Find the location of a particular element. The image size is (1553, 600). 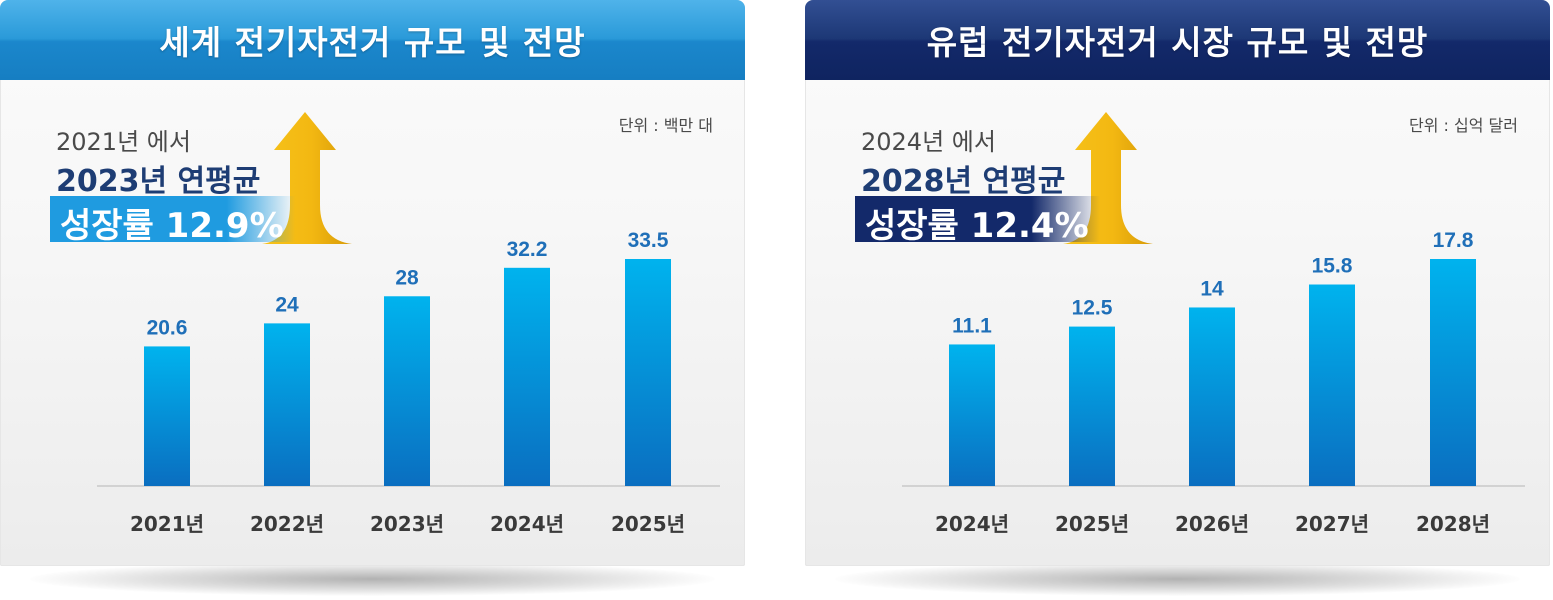

chart-title: 유럽 전기자전거 시장 규모 및 전망 is located at coordinates (1177, 40).